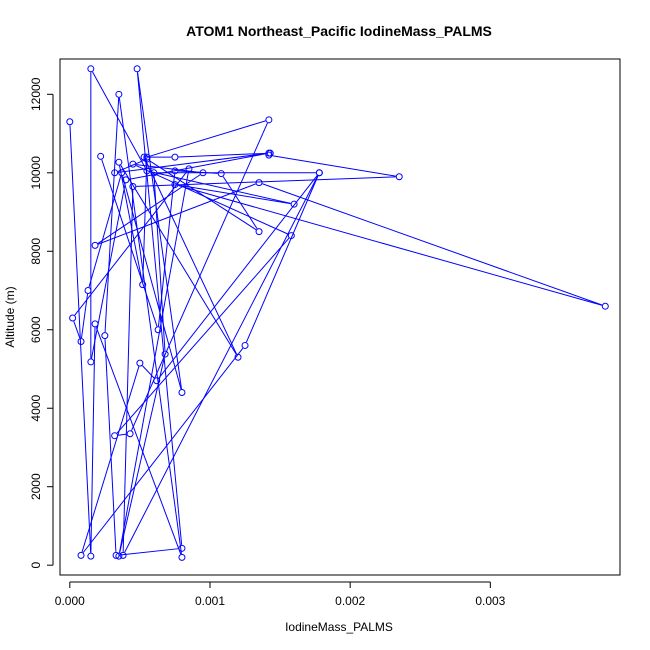 This screenshot has width=650, height=650. I want to click on y-tick-label: 12000, so click(36, 94).